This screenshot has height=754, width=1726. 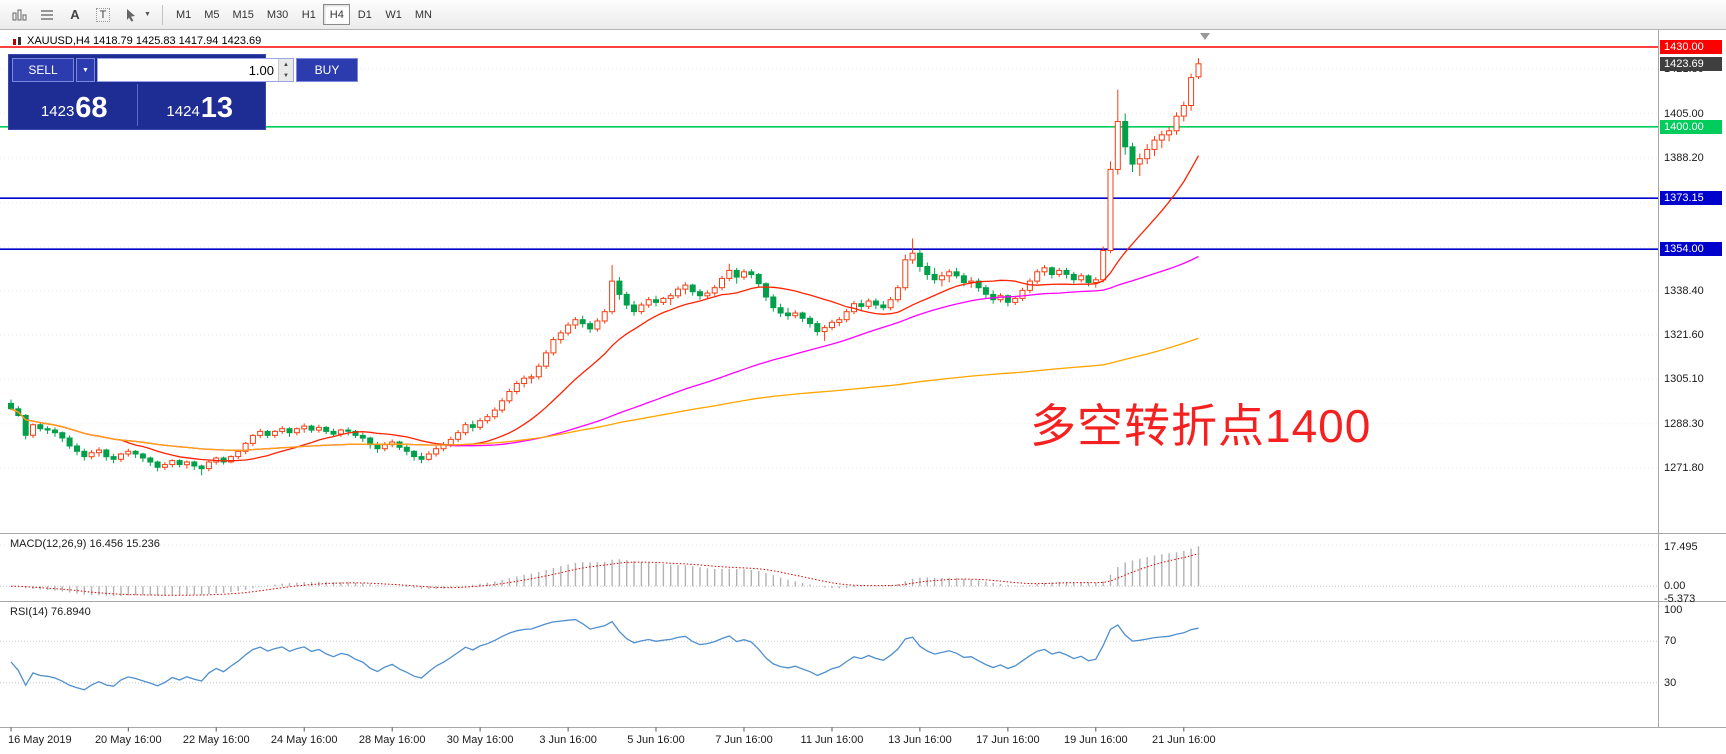 What do you see at coordinates (103, 15) in the screenshot?
I see `template-tool-icon: T` at bounding box center [103, 15].